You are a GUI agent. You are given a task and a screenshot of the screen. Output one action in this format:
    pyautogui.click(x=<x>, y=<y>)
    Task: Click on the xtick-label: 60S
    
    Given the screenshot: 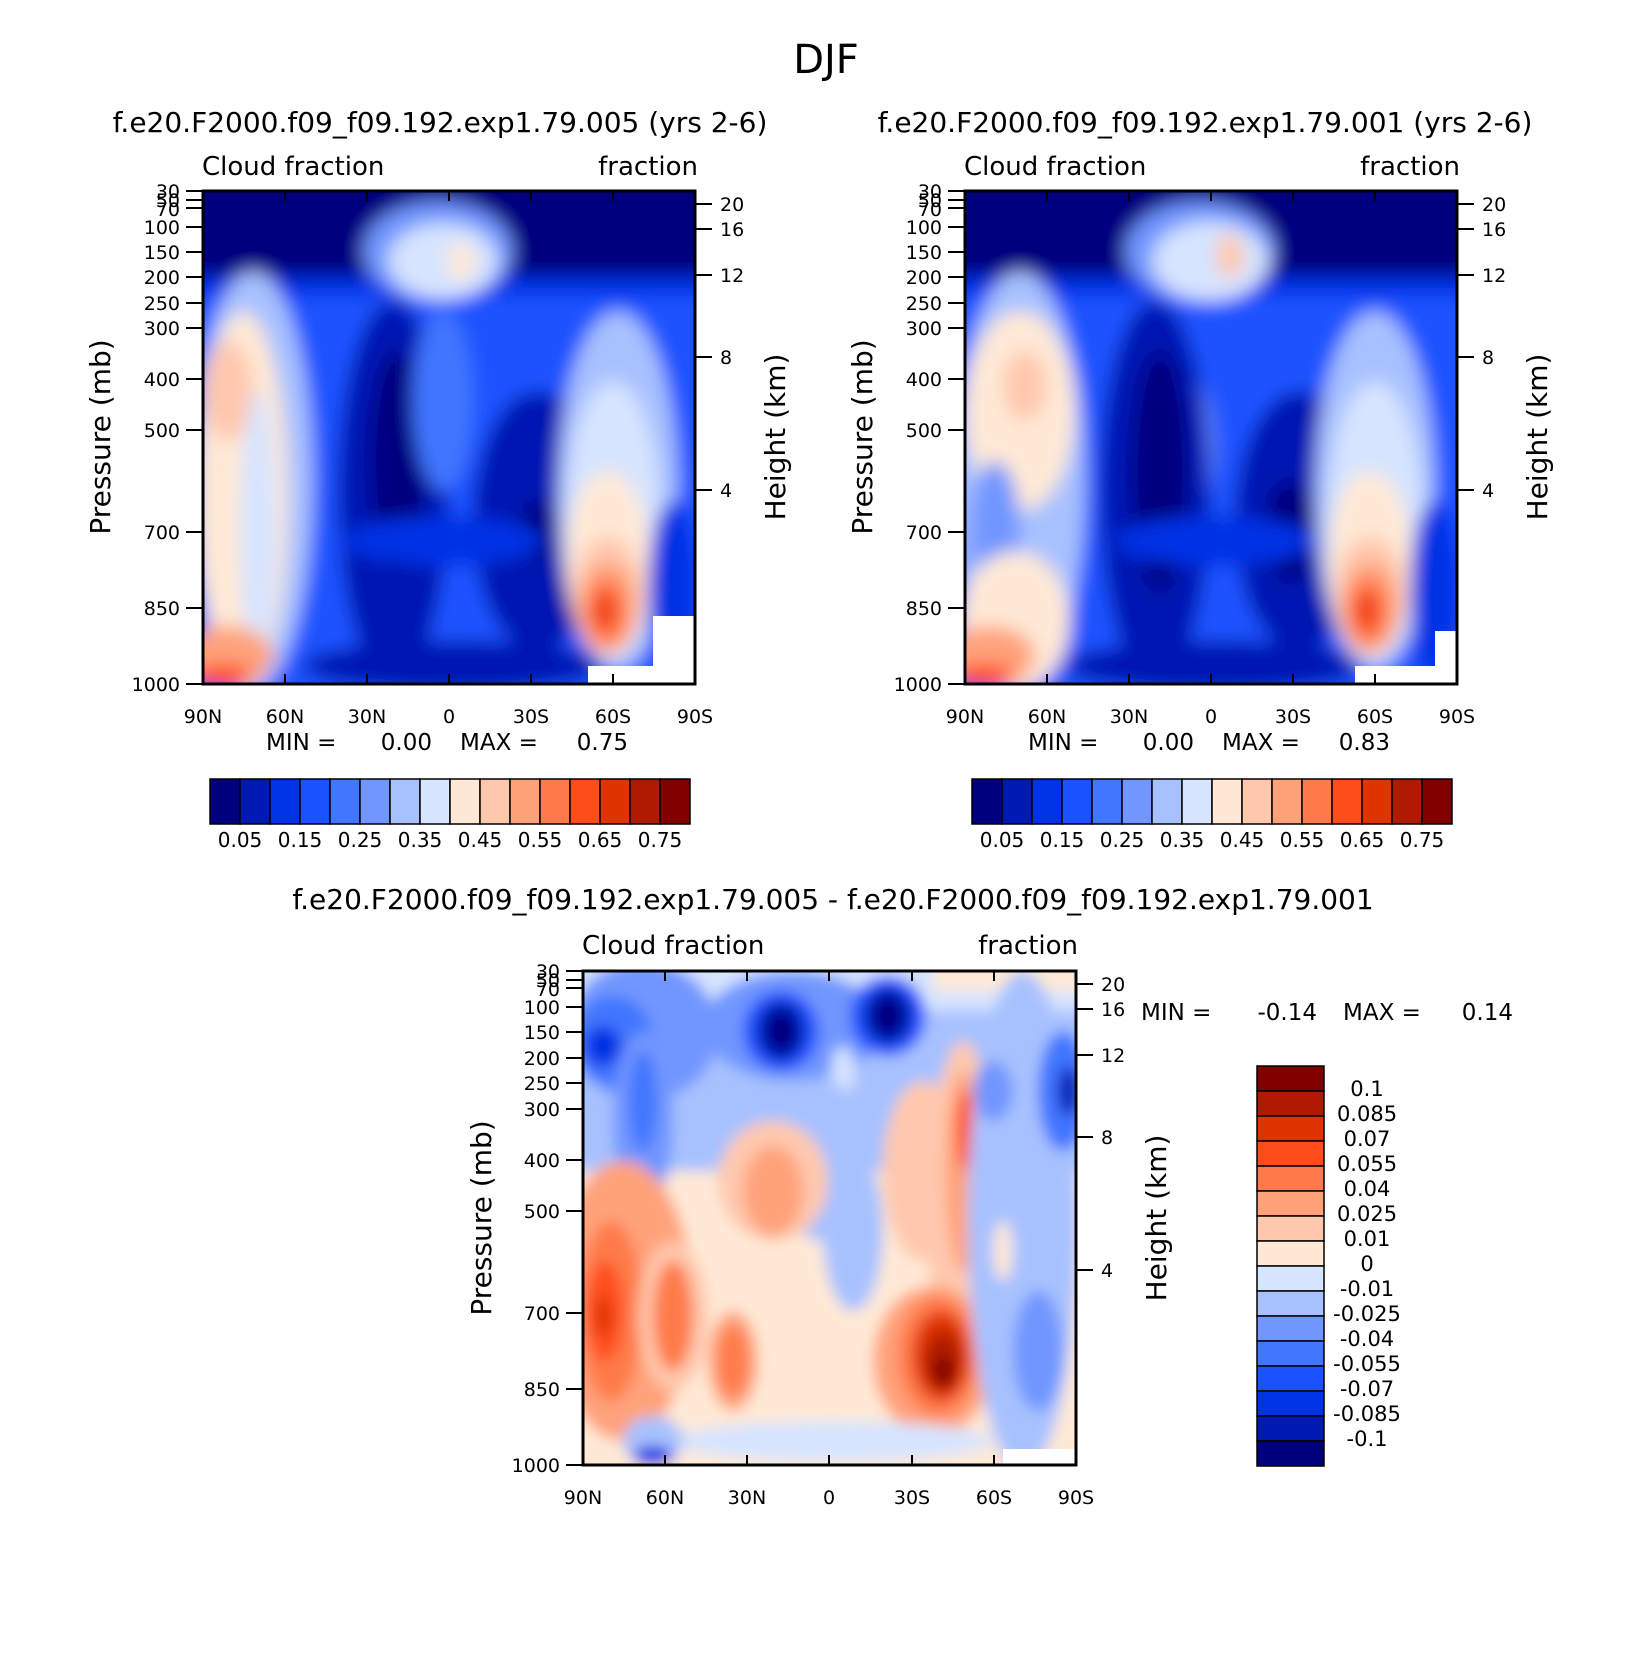 What is the action you would take?
    pyautogui.click(x=613, y=717)
    